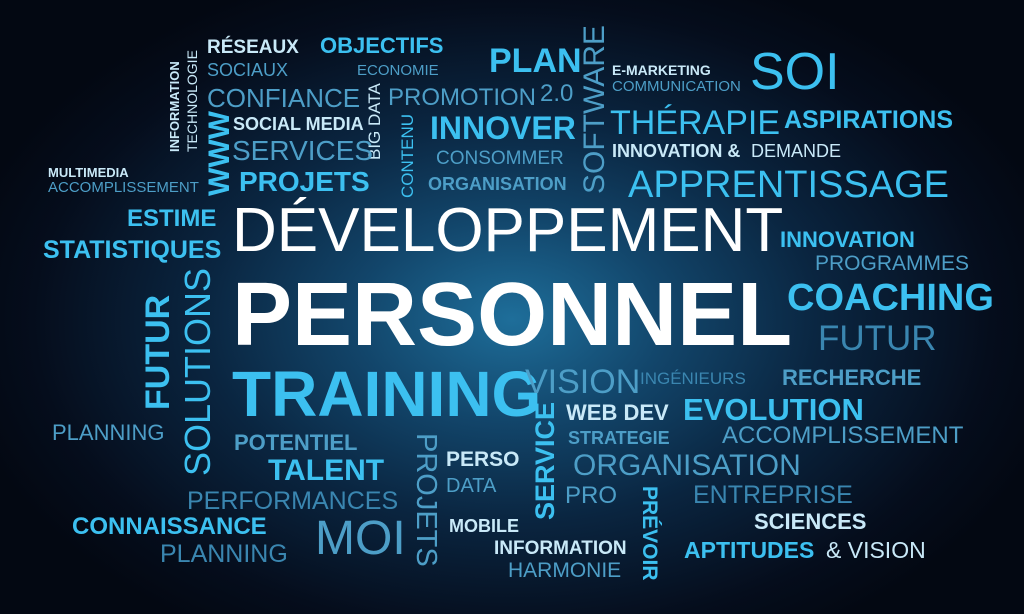 The height and width of the screenshot is (614, 1024). Describe the element at coordinates (471, 486) in the screenshot. I see `word-data: DATA` at that location.